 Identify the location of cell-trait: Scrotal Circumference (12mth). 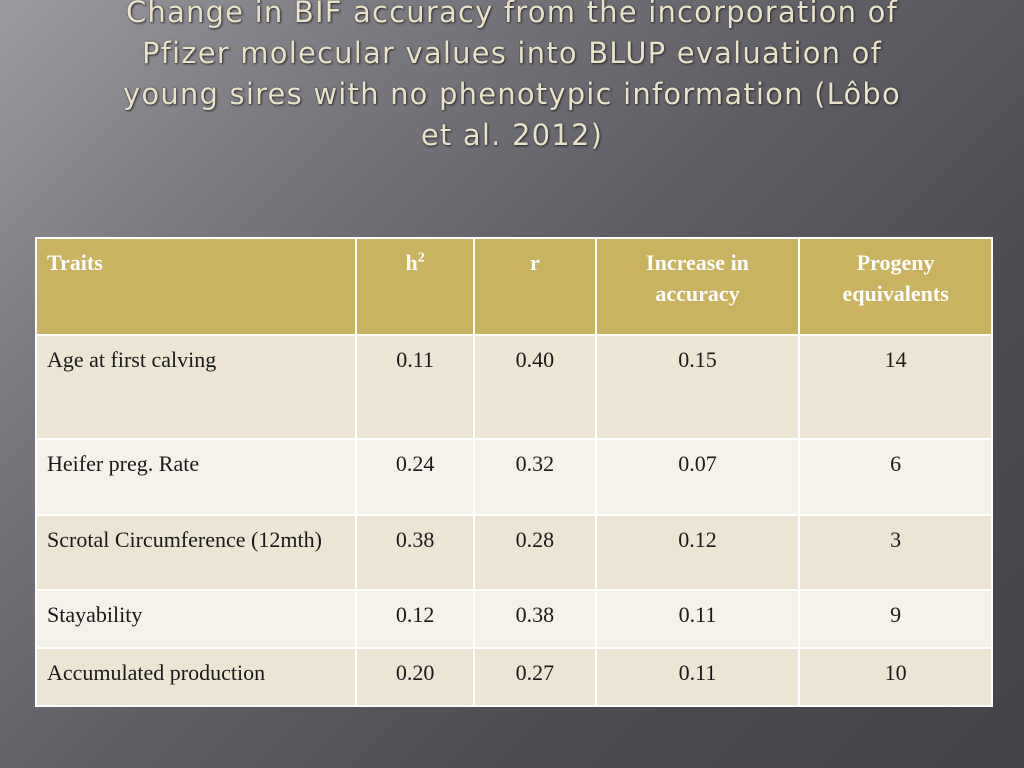
(196, 552).